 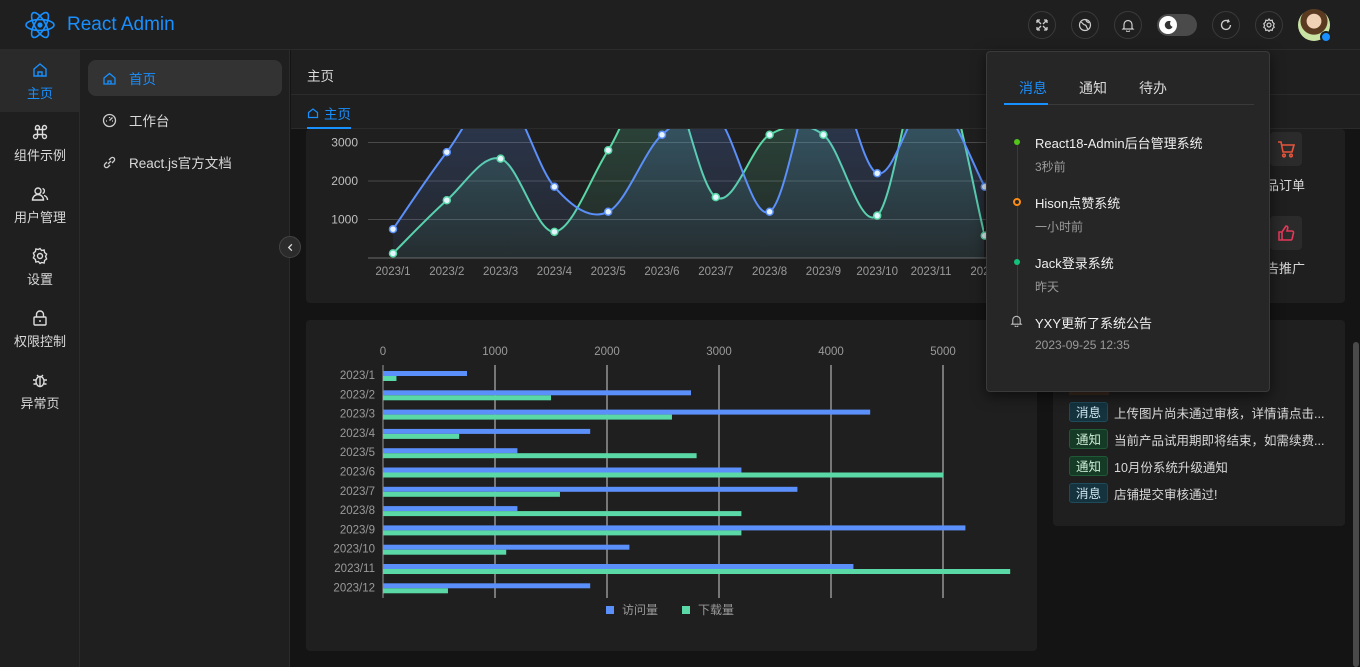 What do you see at coordinates (1078, 203) in the screenshot?
I see `notification-title: Hison点赞系统` at bounding box center [1078, 203].